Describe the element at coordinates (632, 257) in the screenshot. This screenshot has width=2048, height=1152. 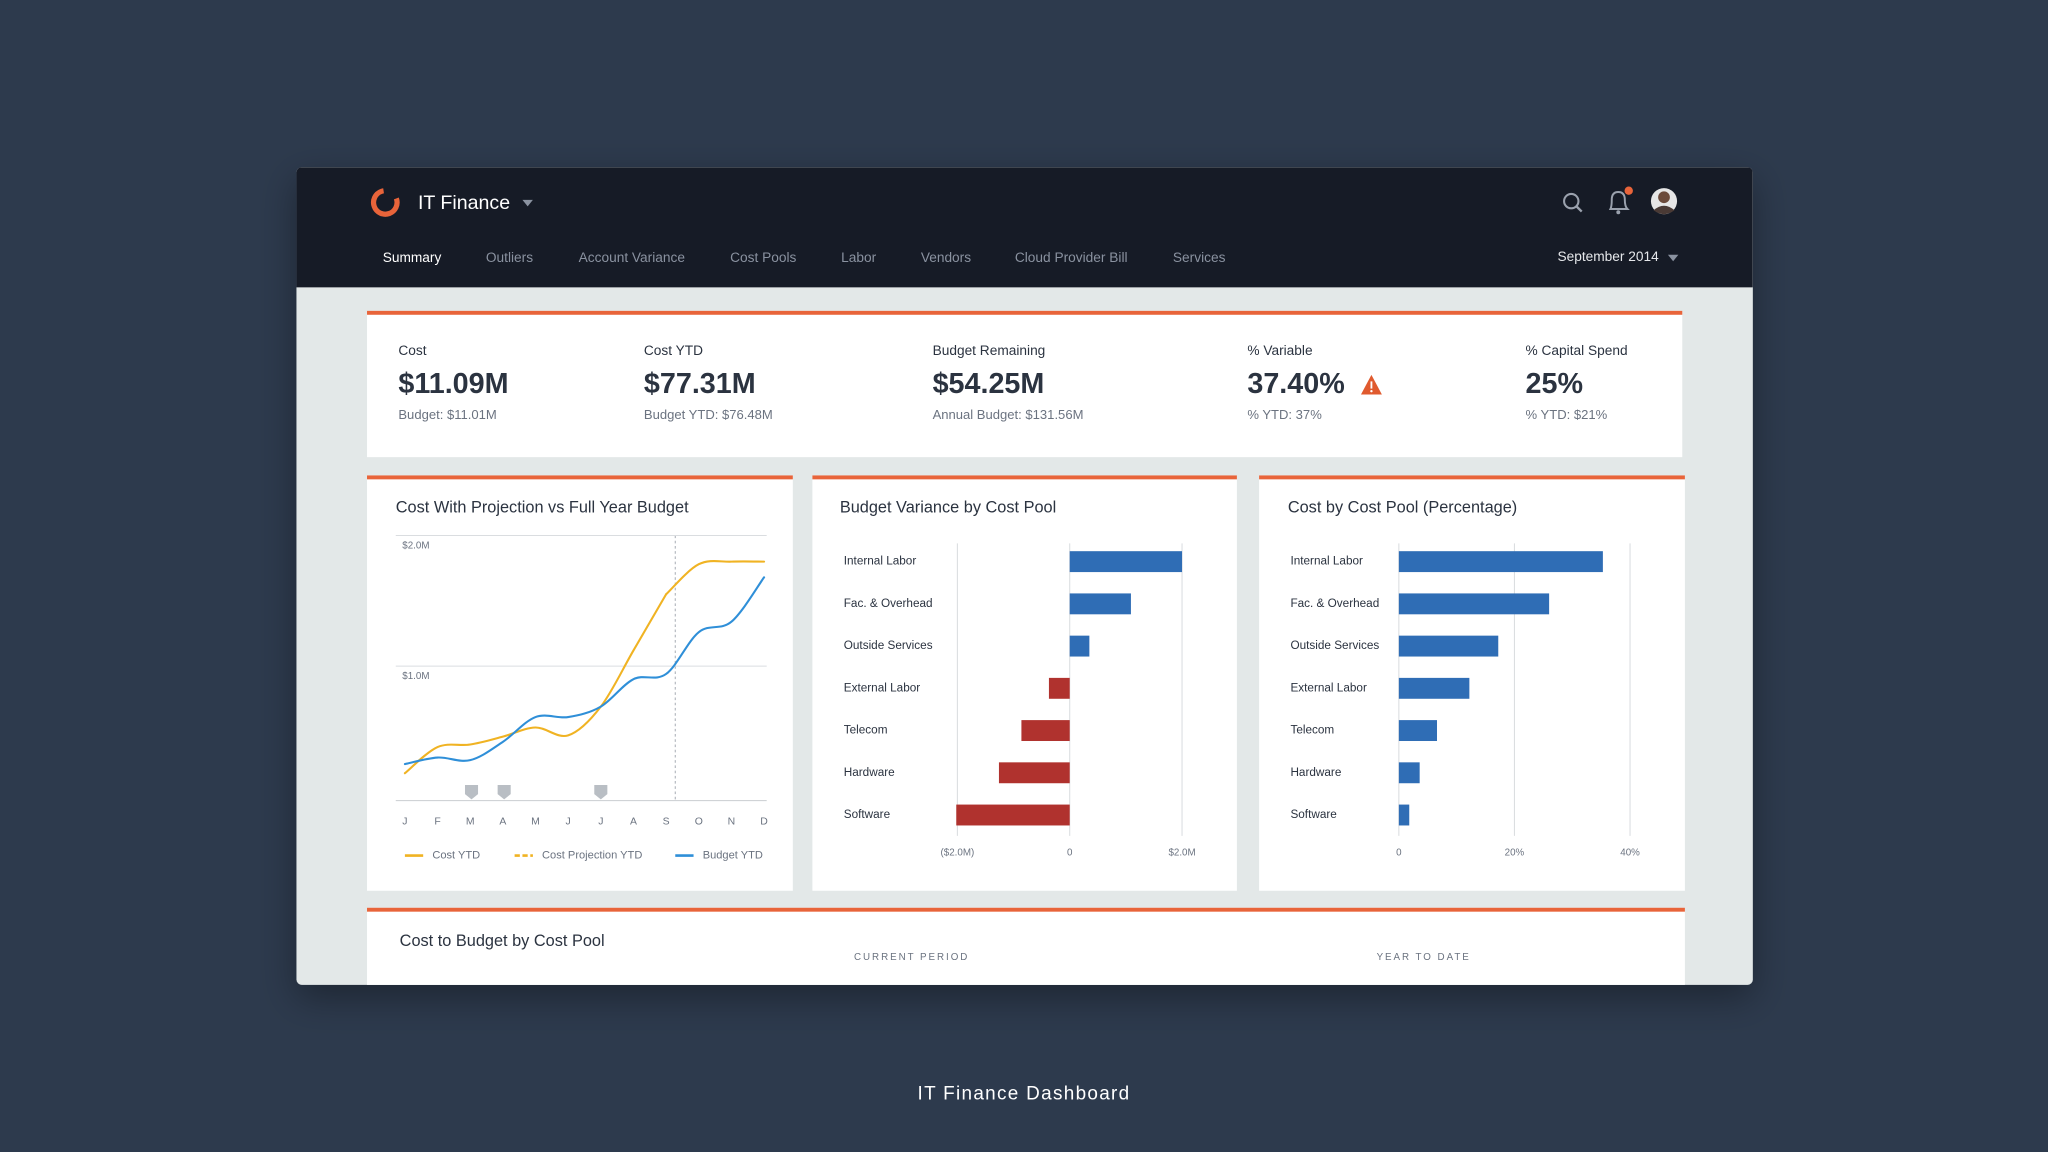
I see `nav-tab: Account Variance` at that location.